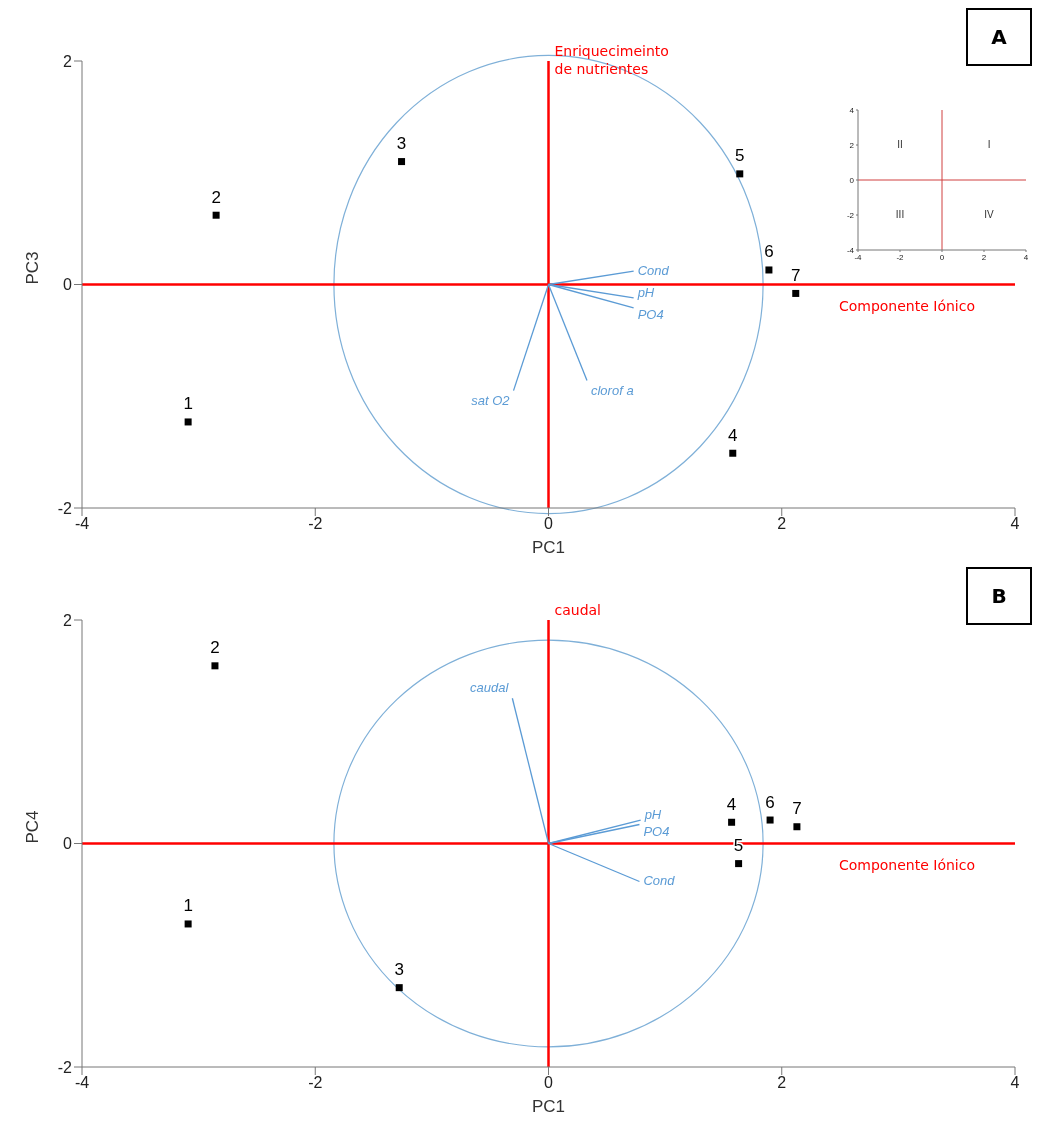  Describe the element at coordinates (989, 215) in the screenshot. I see `annotation: IV` at that location.